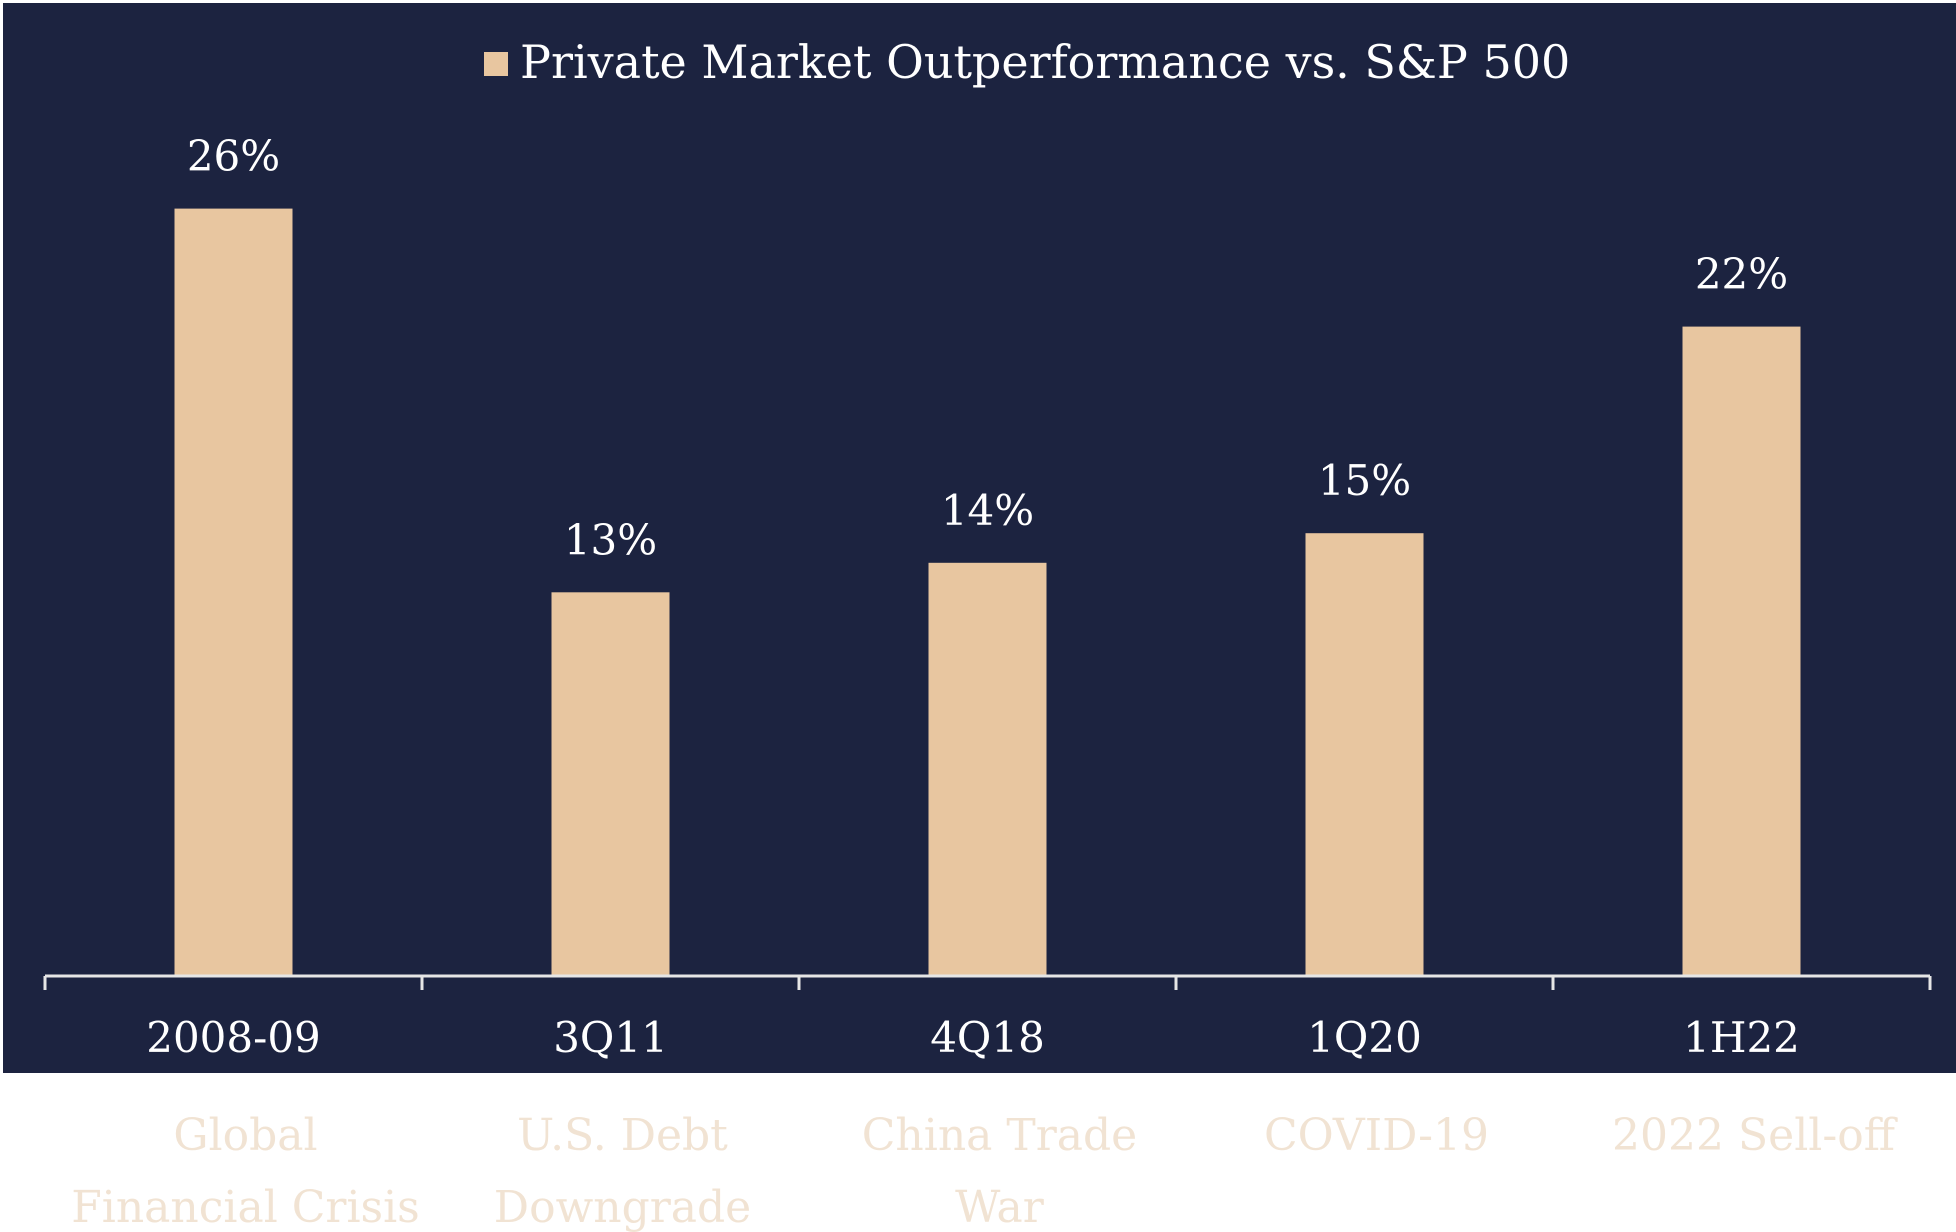 The width and height of the screenshot is (1956, 1232). What do you see at coordinates (1364, 754) in the screenshot?
I see `bar-1Q20` at bounding box center [1364, 754].